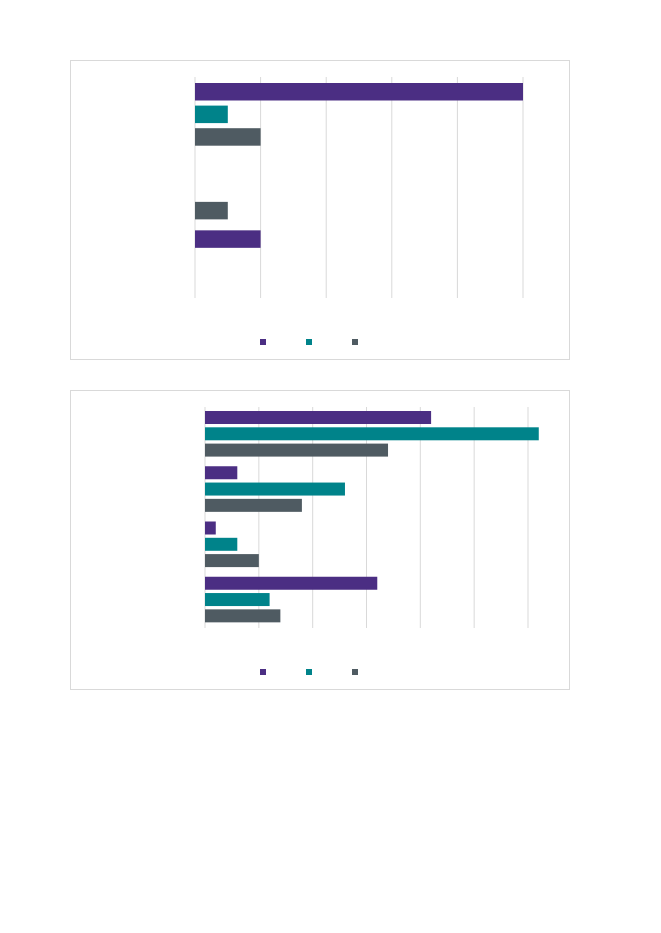  Describe the element at coordinates (318, 417) in the screenshot. I see `bar-chart2-cat0-series0` at that location.